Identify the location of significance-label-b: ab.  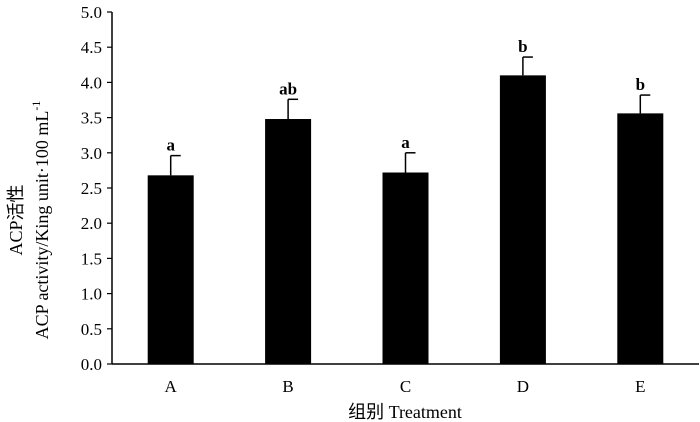
(288, 88).